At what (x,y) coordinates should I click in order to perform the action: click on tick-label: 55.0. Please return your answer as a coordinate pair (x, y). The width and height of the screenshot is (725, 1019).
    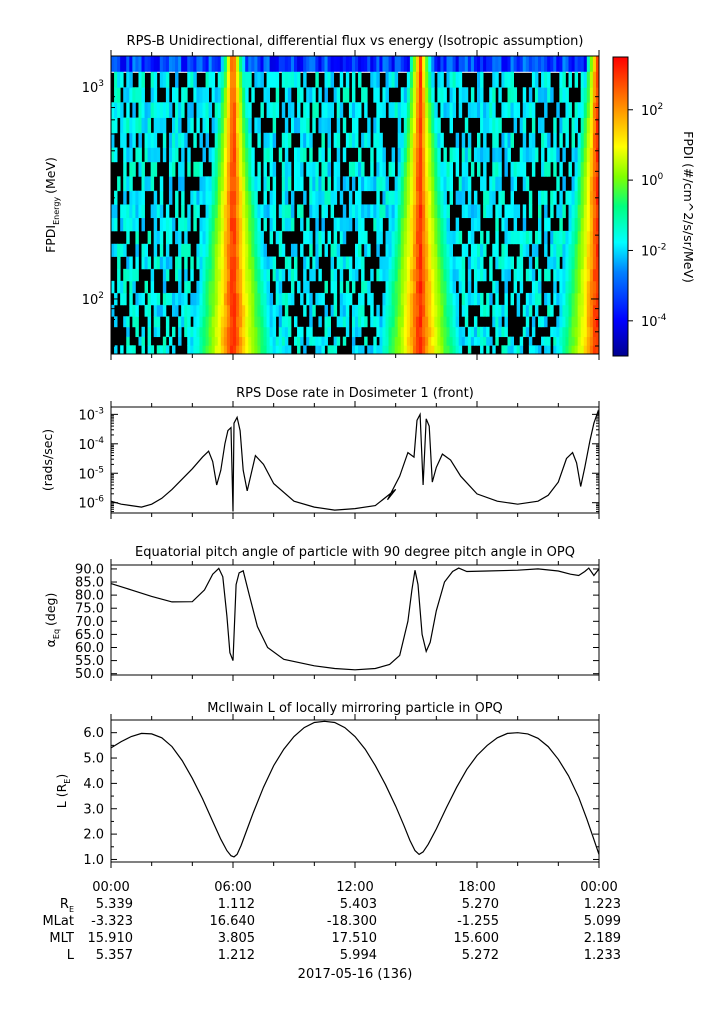
    Looking at the image, I should click on (89, 661).